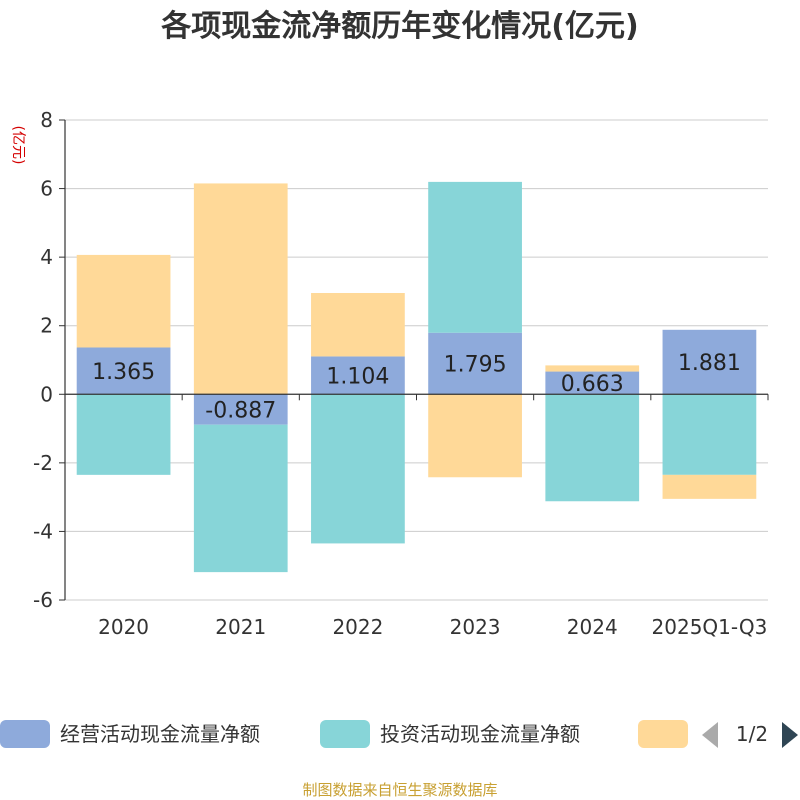 The image size is (800, 800). Describe the element at coordinates (123, 627) in the screenshot. I see `x-tick-label: 2020` at that location.